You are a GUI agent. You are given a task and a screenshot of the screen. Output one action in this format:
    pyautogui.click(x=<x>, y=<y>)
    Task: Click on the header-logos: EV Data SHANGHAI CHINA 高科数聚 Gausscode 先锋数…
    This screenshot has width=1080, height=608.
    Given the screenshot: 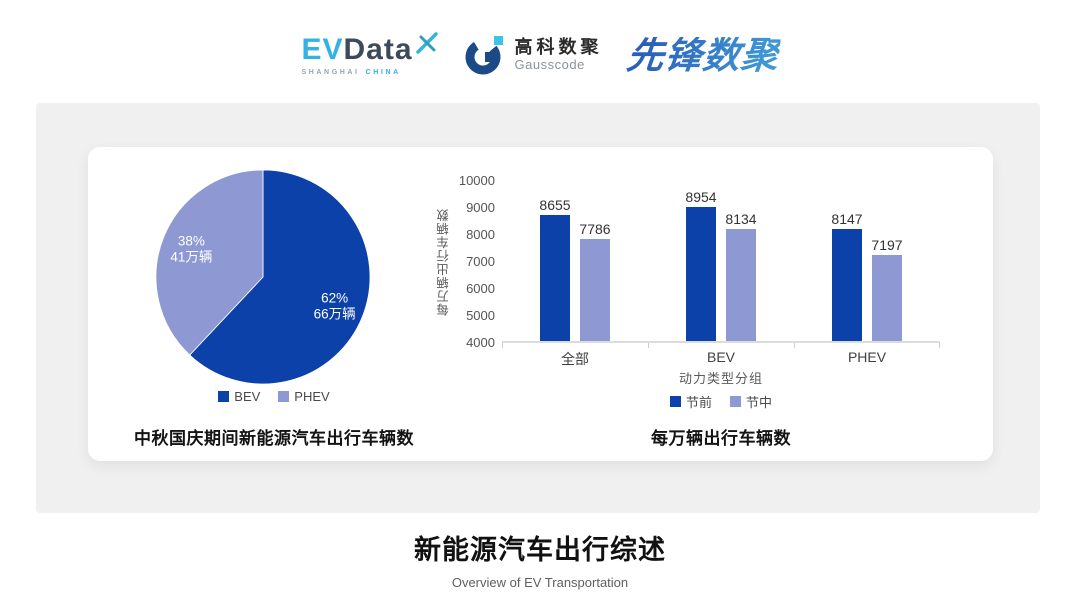 What is the action you would take?
    pyautogui.click(x=540, y=55)
    